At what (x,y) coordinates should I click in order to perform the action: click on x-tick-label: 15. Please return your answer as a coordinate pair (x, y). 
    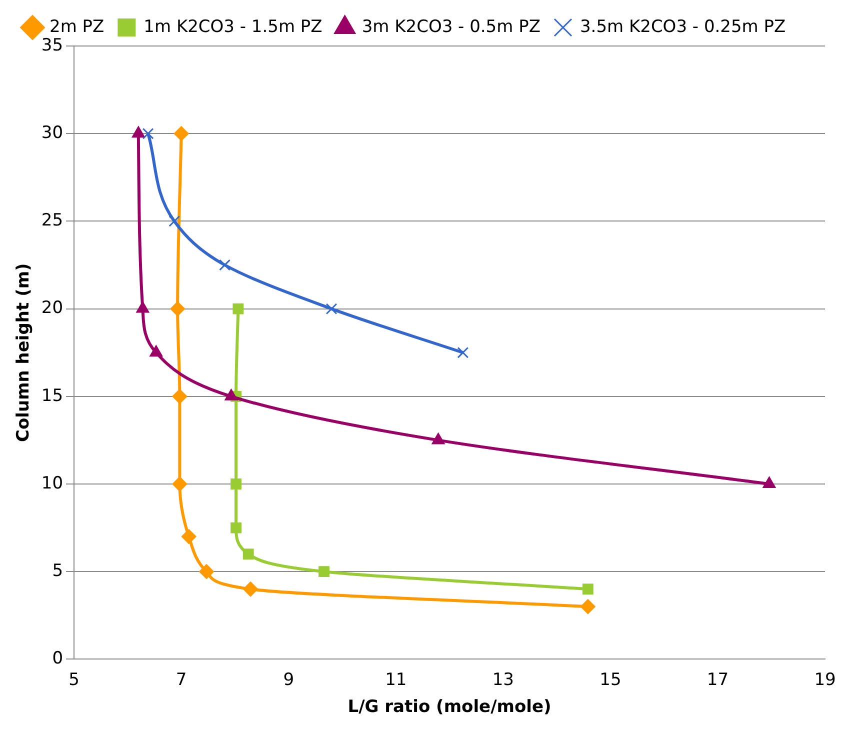
    Looking at the image, I should click on (611, 680).